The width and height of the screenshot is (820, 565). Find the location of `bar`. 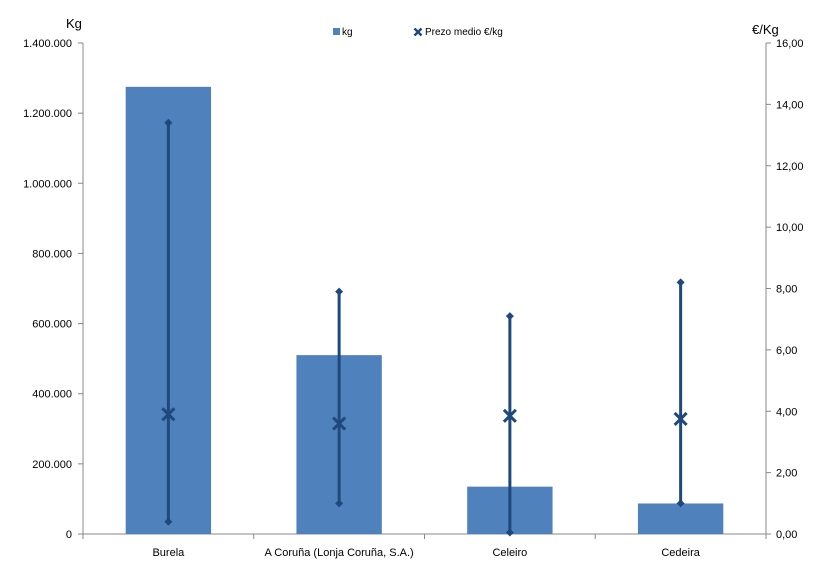

bar is located at coordinates (680, 518).